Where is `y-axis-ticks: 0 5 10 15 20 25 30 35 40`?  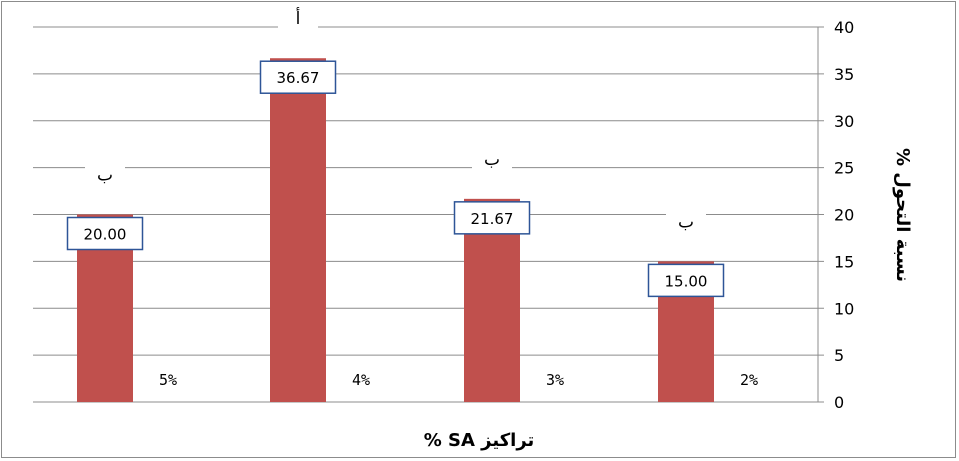
y-axis-ticks: 0 5 10 15 20 25 30 35 40 is located at coordinates (836, 215).